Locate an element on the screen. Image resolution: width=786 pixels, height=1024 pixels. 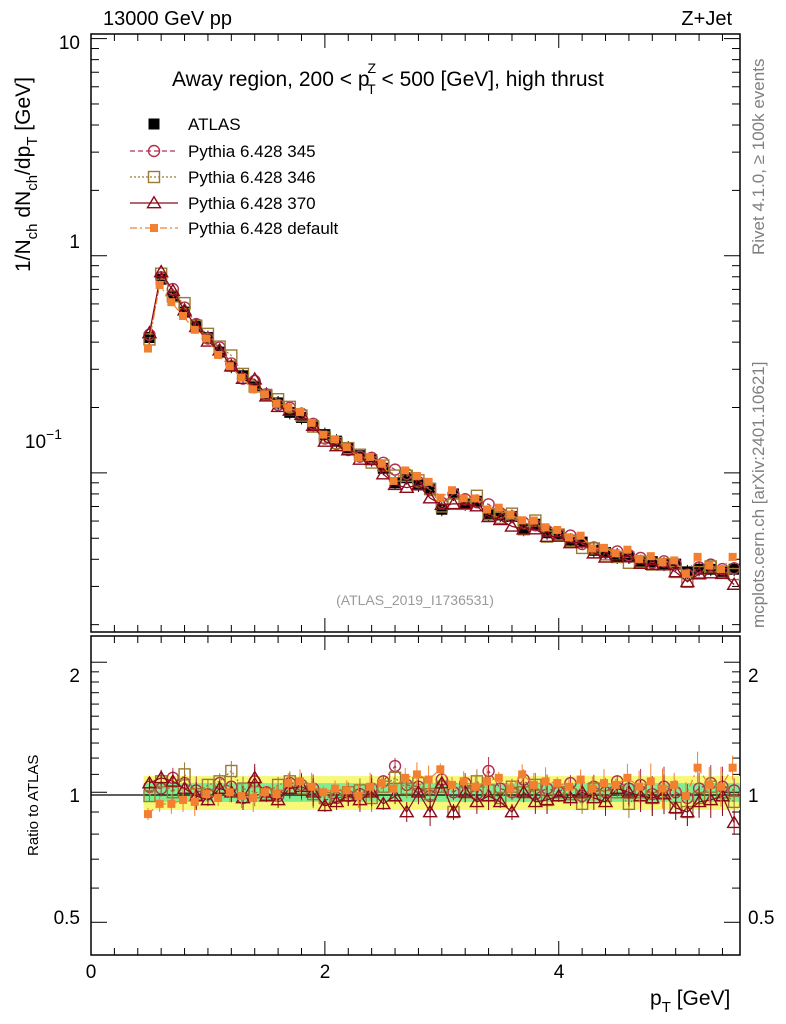
y-axis-title: 1/Nch dNch/dpT [GeV] is located at coordinates (26, 174).